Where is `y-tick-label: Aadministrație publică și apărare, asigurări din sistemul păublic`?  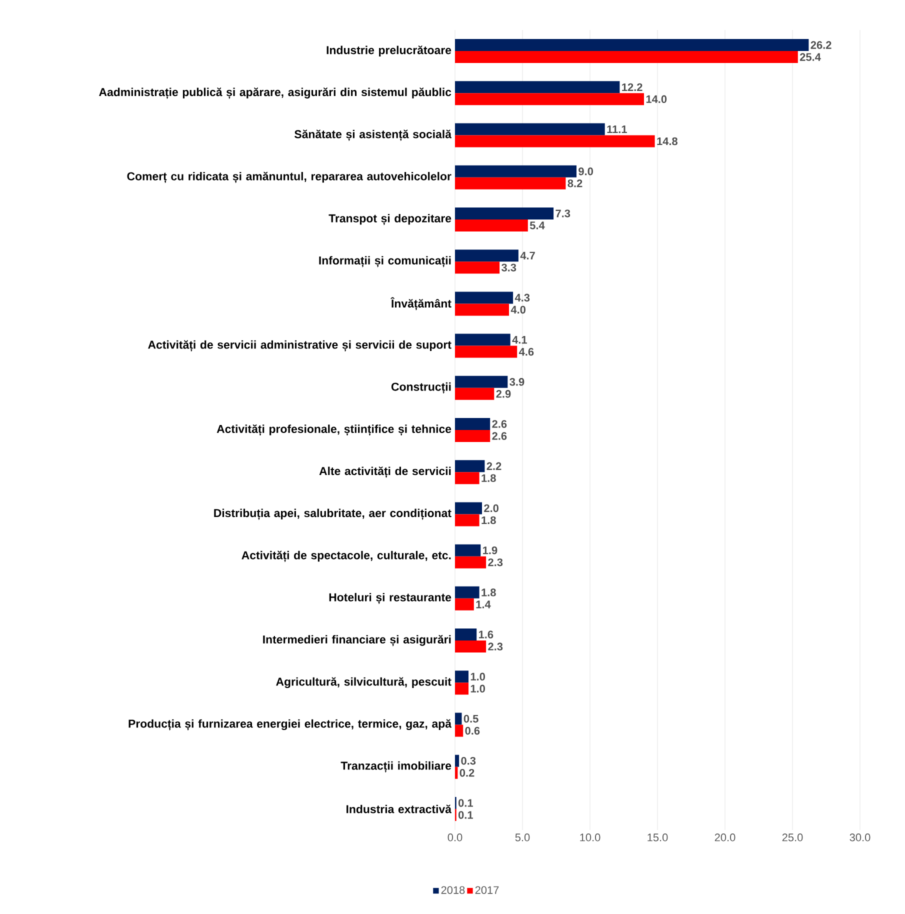 y-tick-label: Aadministrație publică și apărare, asigurări din sistemul păublic is located at coordinates (275, 93).